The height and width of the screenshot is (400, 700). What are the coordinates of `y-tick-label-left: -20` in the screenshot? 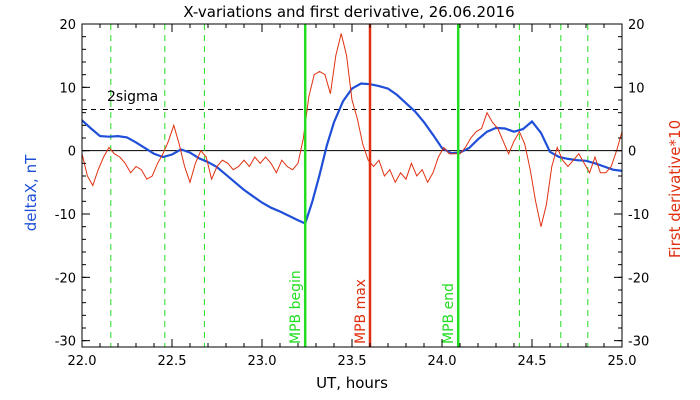 It's located at (65, 278).